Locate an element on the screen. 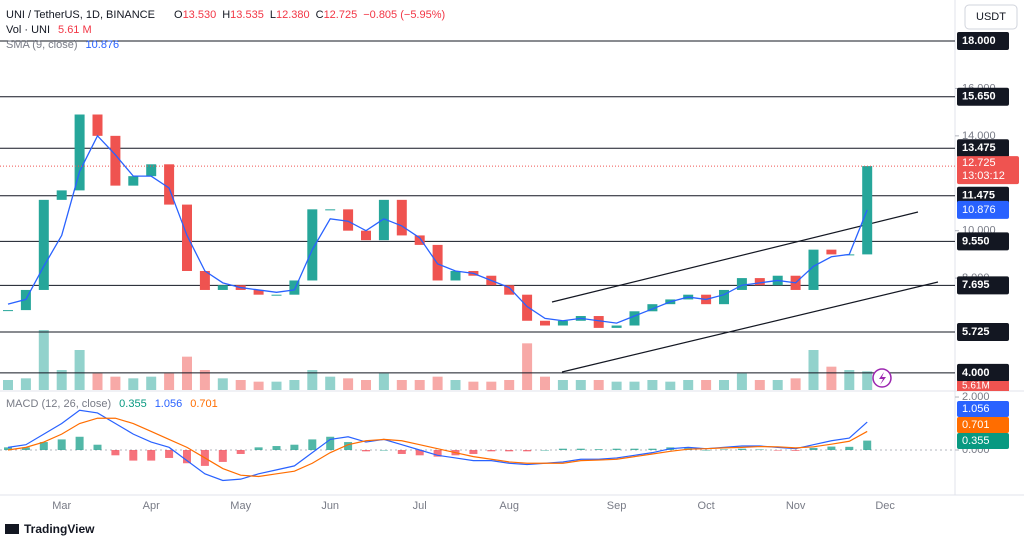 The height and width of the screenshot is (542, 1024). sma-label: 10.876 is located at coordinates (979, 210).